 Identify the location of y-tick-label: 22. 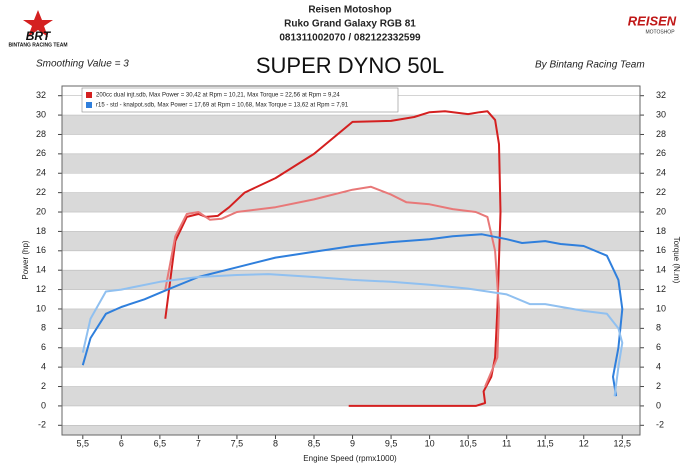
(41, 192).